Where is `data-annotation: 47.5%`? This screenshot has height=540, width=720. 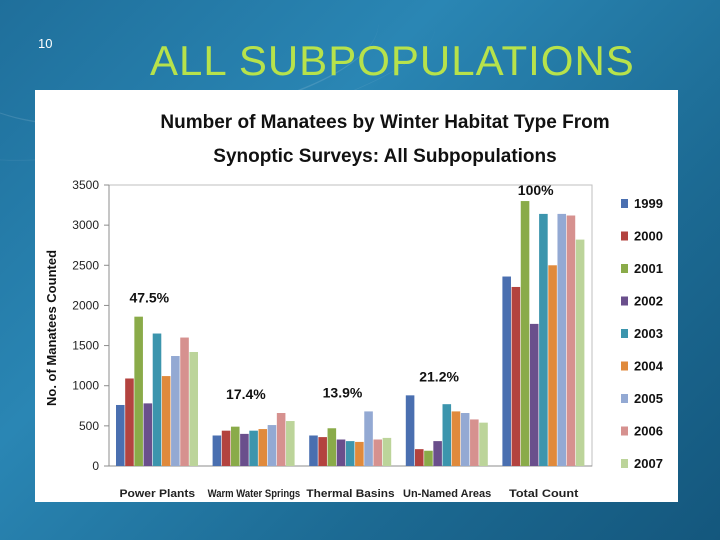
data-annotation: 47.5% is located at coordinates (149, 298).